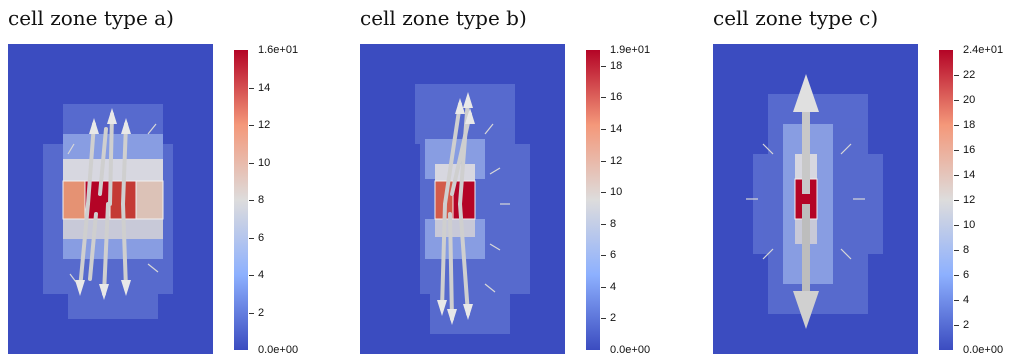 The image size is (1010, 360). I want to click on panel-title: cell zone type c), so click(796, 18).